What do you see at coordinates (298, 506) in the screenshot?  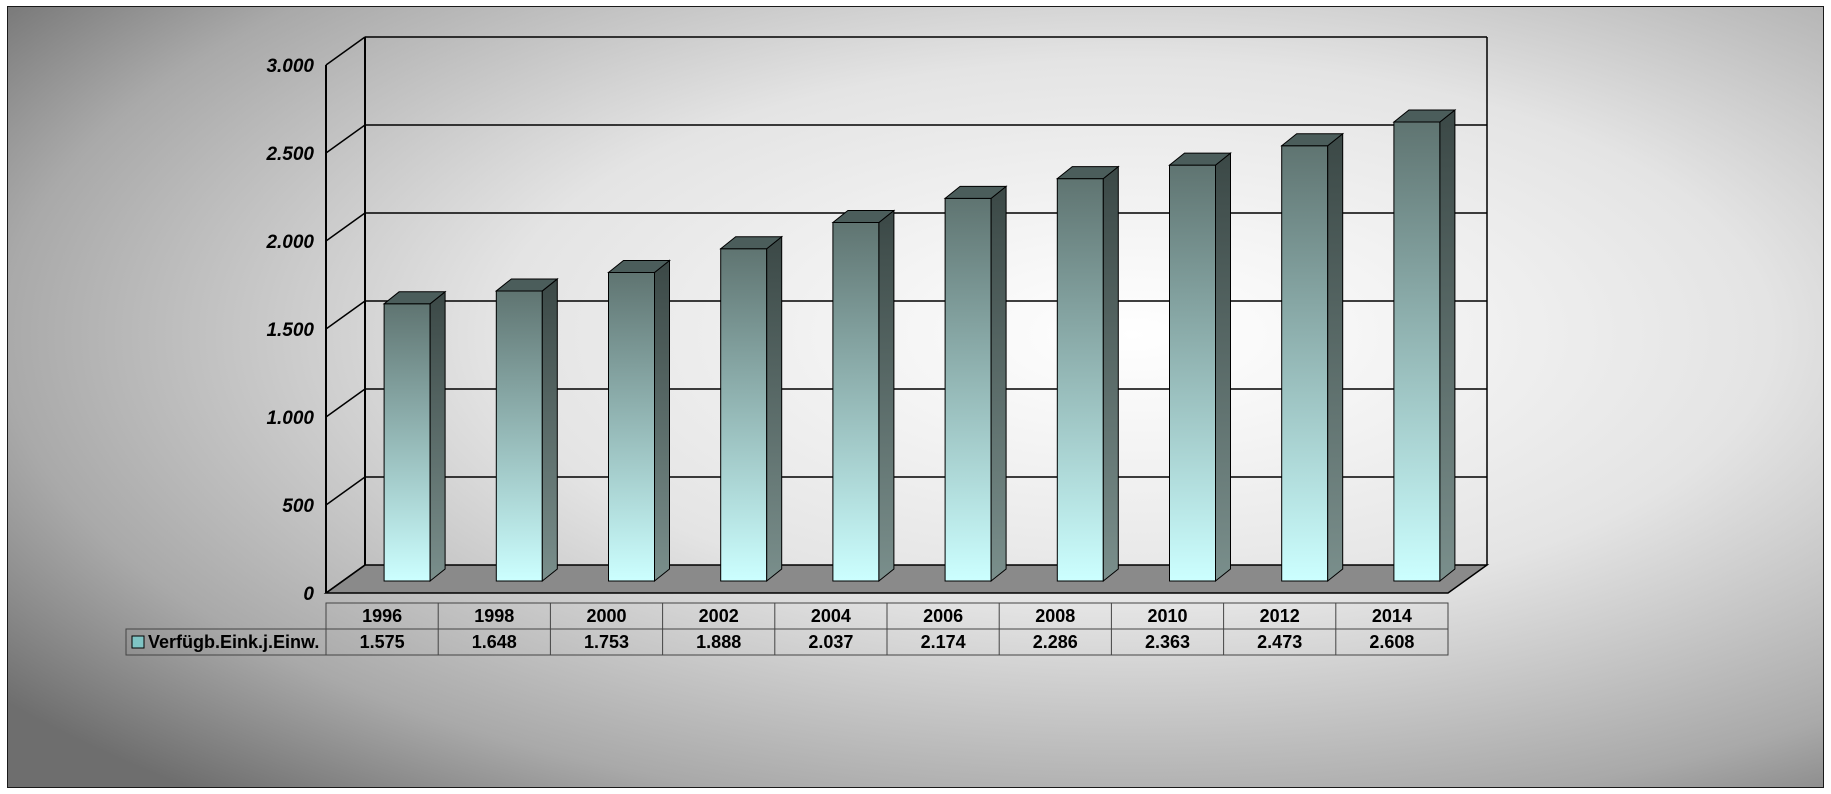 I see `y-tick-label: 500` at bounding box center [298, 506].